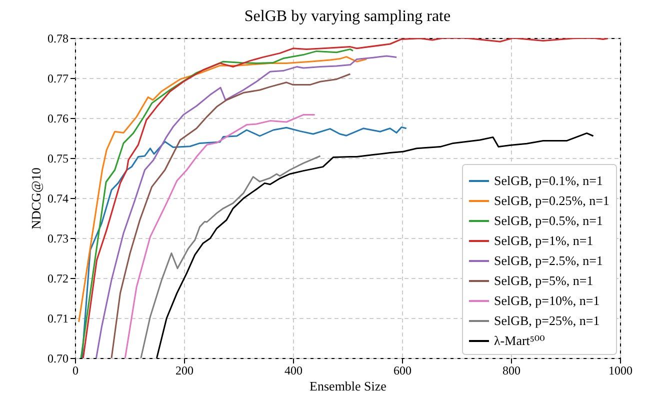  Describe the element at coordinates (548, 220) in the screenshot. I see `legend-label: SelGB, p=0.5%, n=1` at that location.